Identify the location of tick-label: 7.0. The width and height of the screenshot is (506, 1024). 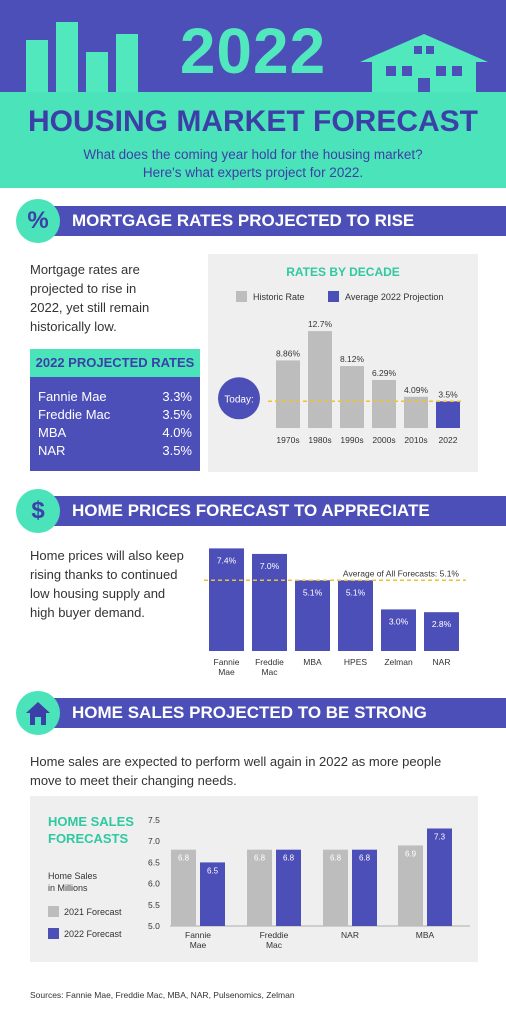
(154, 841).